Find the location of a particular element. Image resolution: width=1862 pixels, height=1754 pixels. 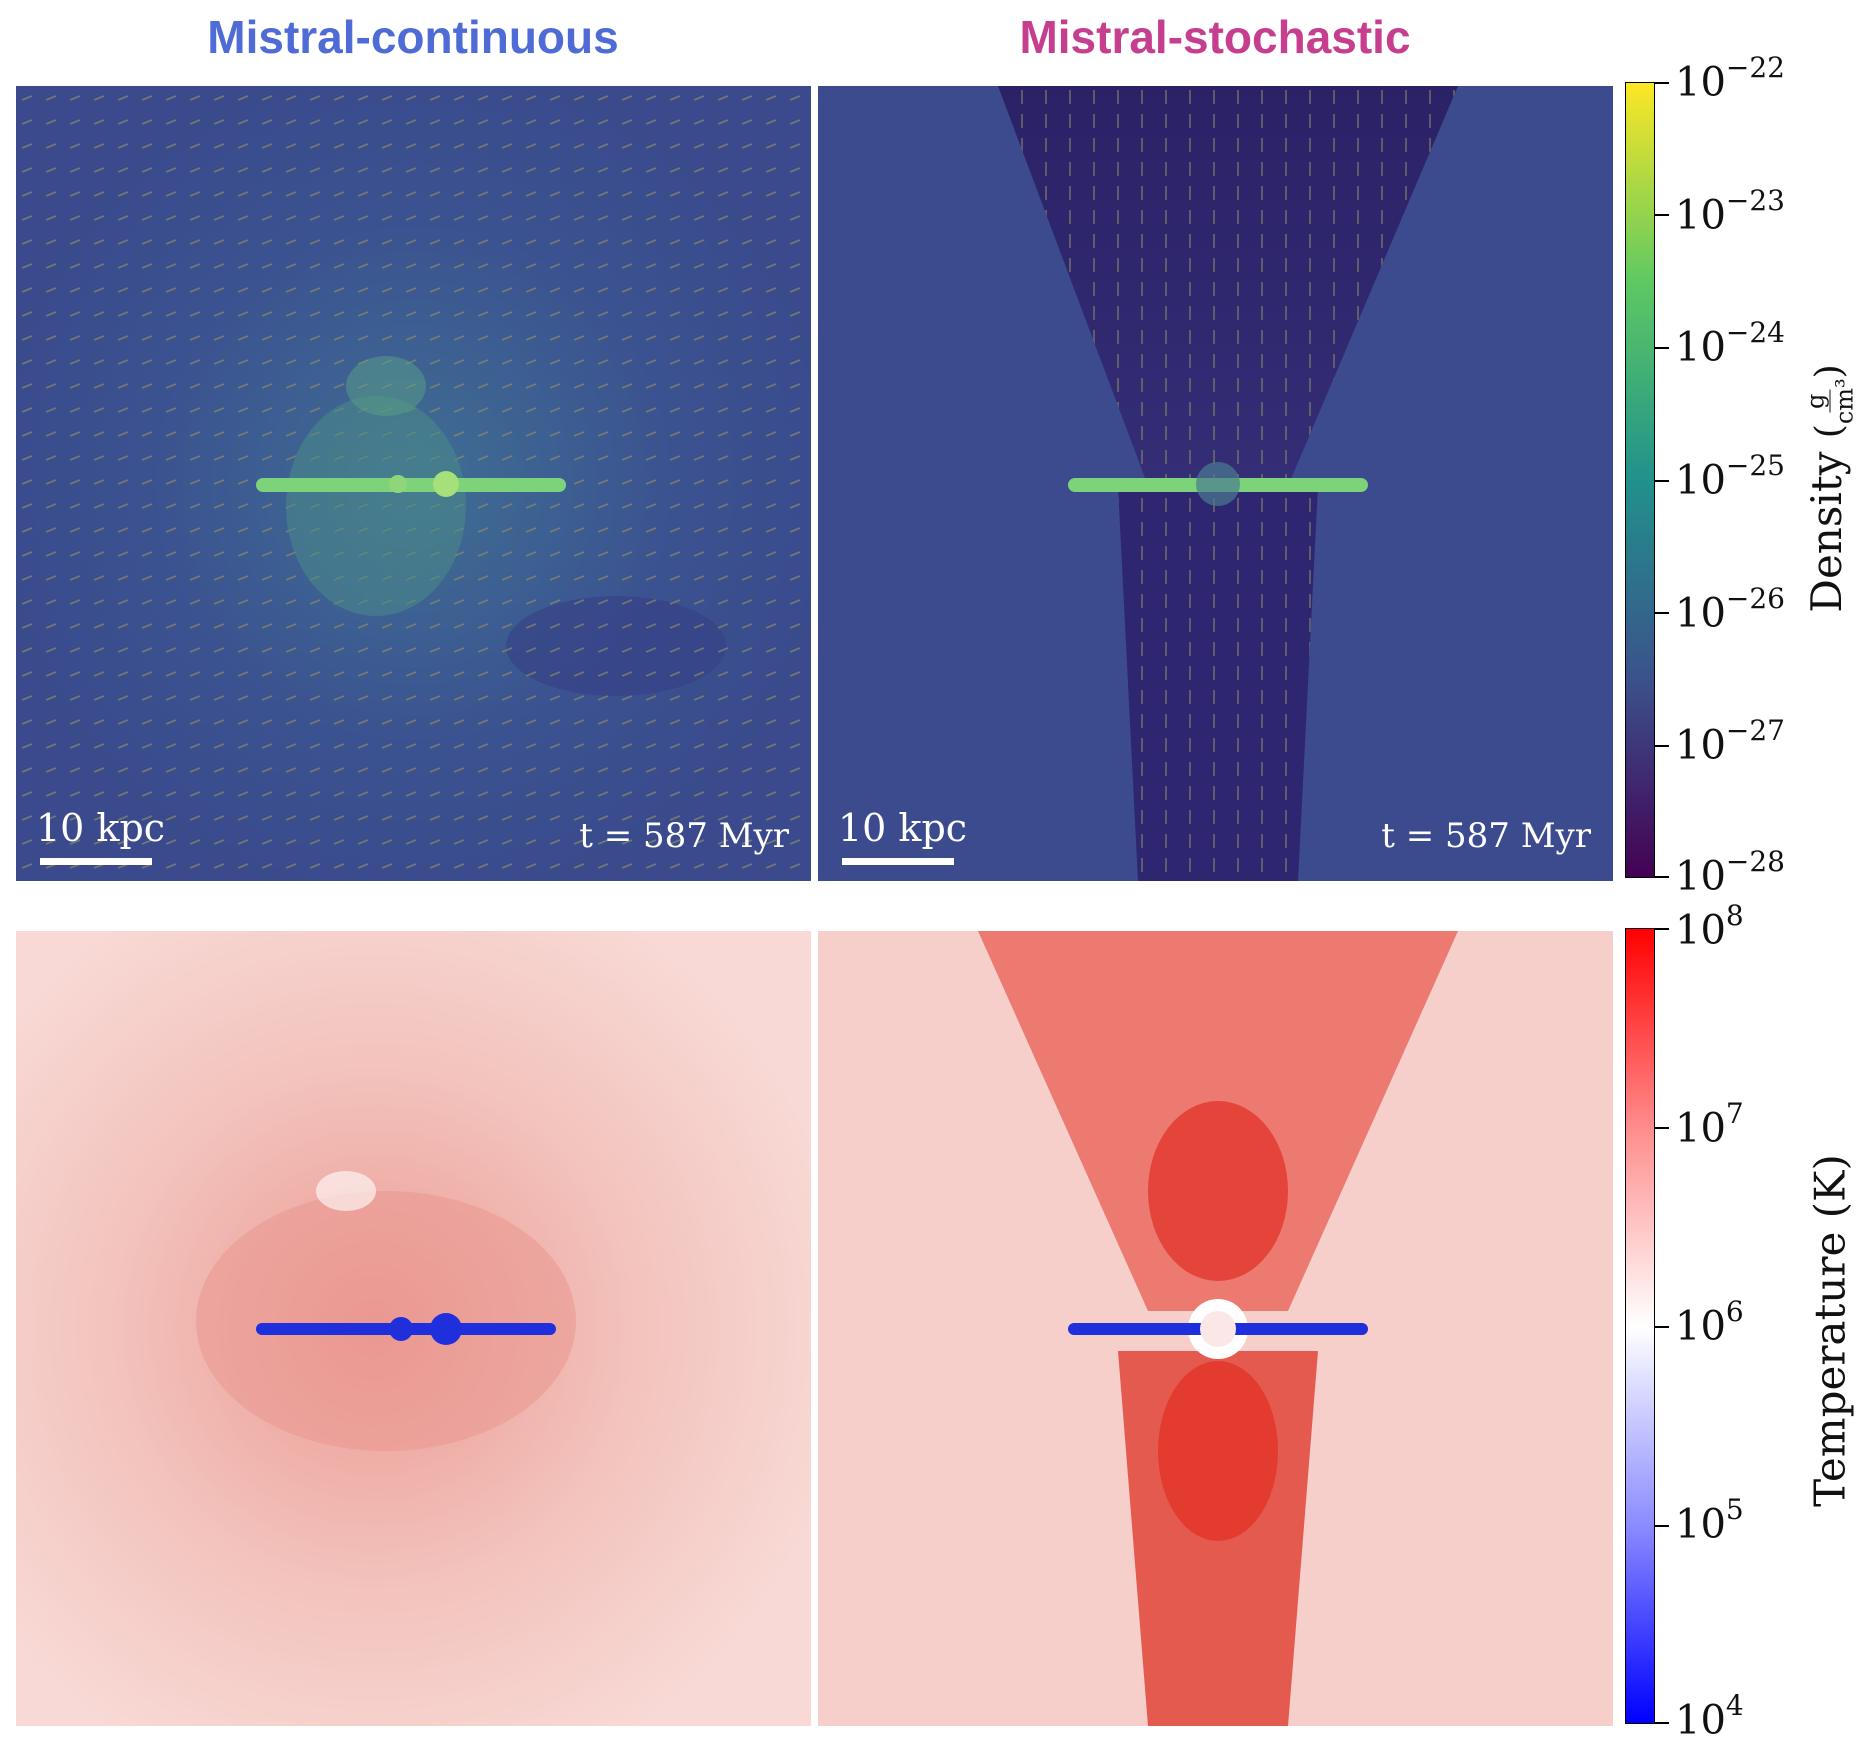

galaxy-disk is located at coordinates (411, 485).